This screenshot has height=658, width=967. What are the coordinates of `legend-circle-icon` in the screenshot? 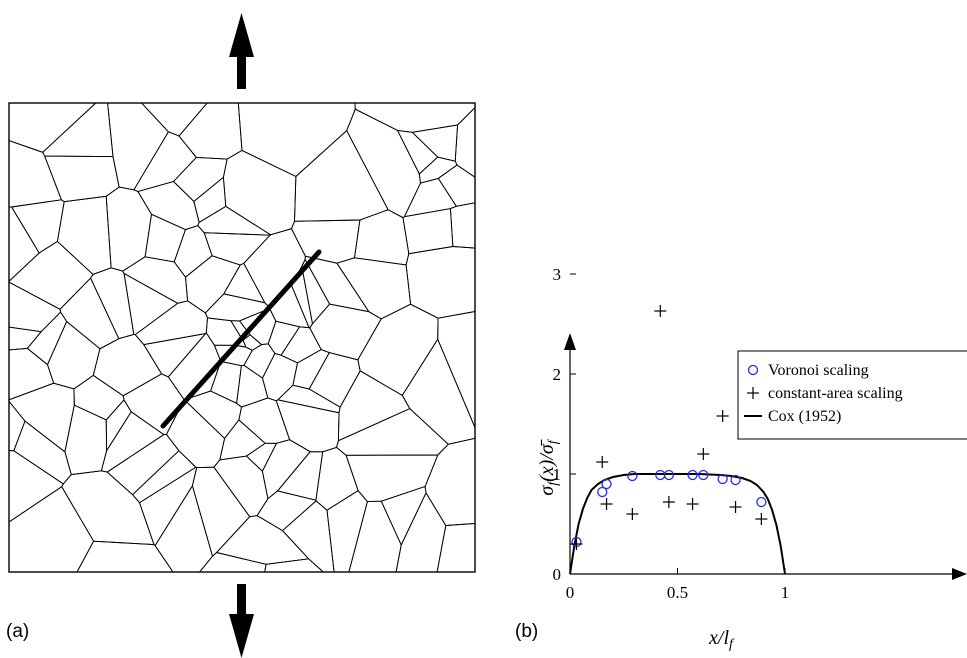 It's located at (753, 370).